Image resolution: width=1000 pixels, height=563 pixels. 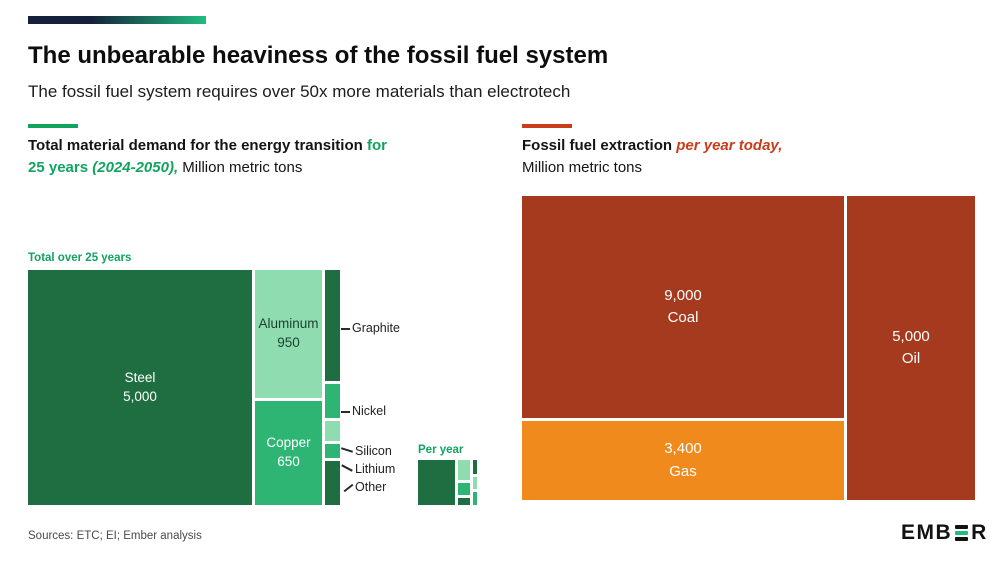 What do you see at coordinates (371, 487) in the screenshot?
I see `callout-other: Other` at bounding box center [371, 487].